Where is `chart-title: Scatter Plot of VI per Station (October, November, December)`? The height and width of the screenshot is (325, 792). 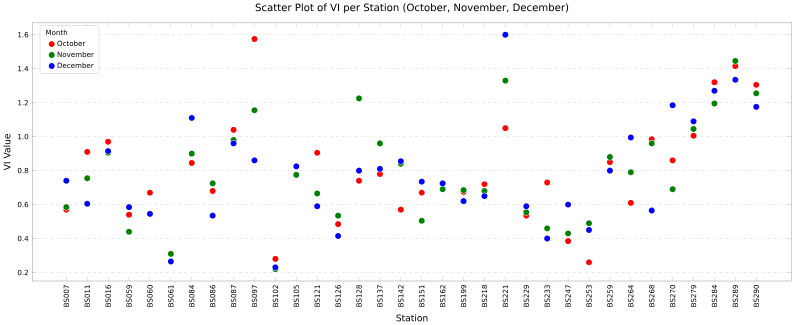
chart-title: Scatter Plot of VI per Station (October, November, December) is located at coordinates (412, 8).